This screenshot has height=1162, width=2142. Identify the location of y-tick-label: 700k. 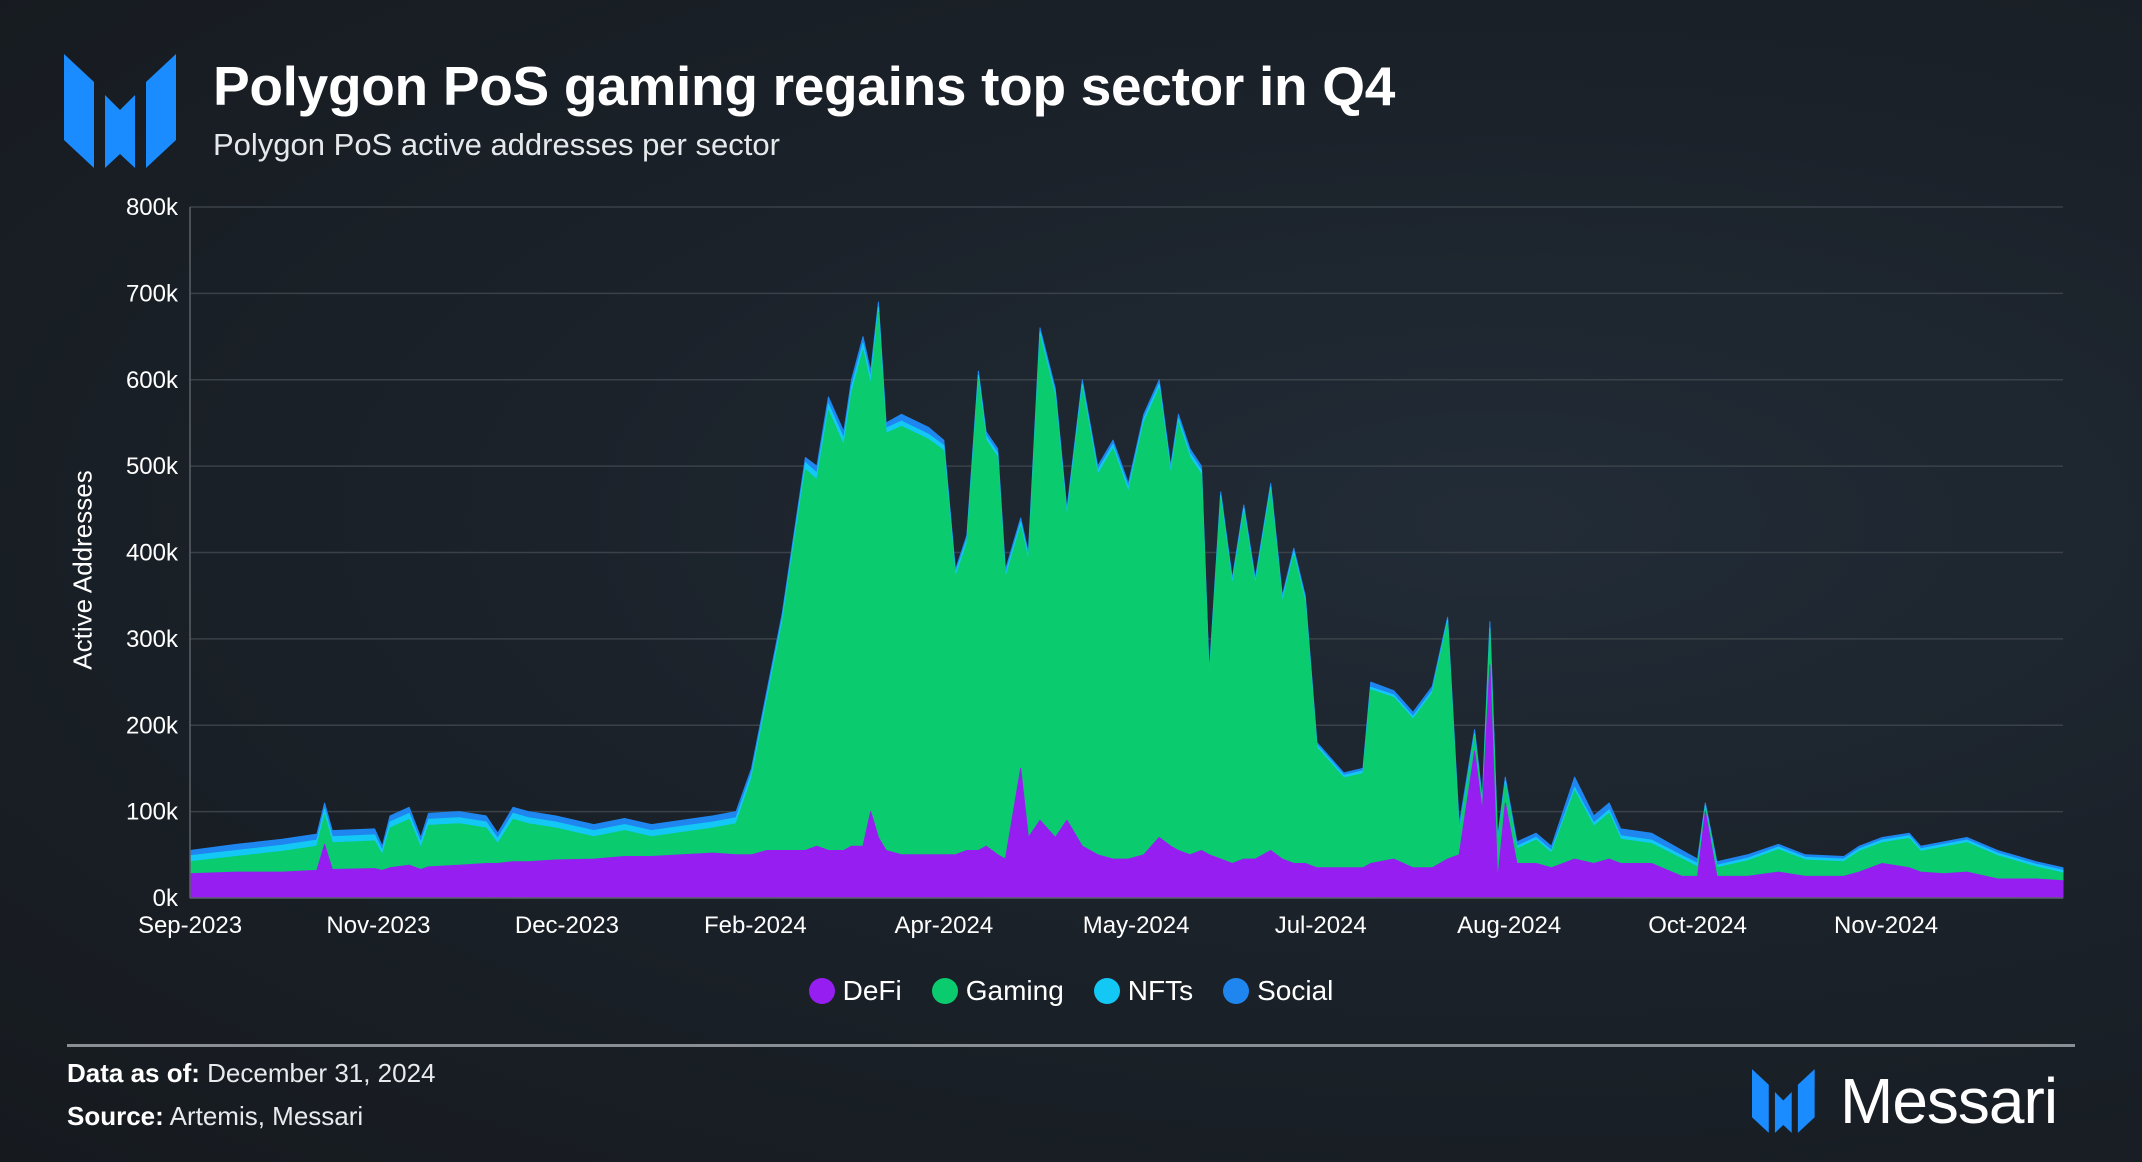
(152, 293).